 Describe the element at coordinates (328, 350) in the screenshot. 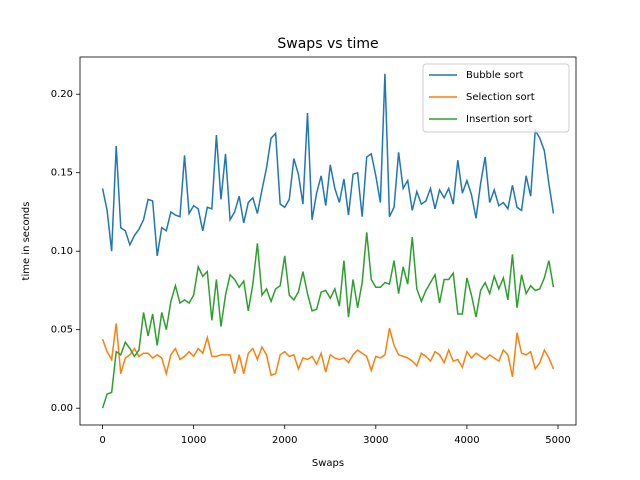

I see `series-line` at that location.